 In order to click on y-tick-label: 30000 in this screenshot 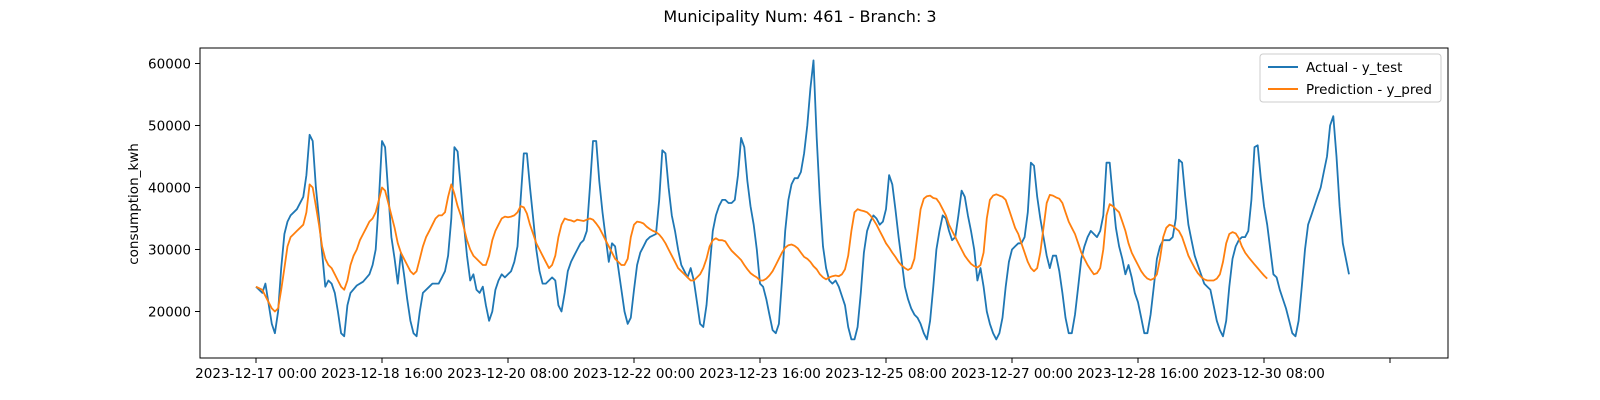, I will do `click(169, 251)`.